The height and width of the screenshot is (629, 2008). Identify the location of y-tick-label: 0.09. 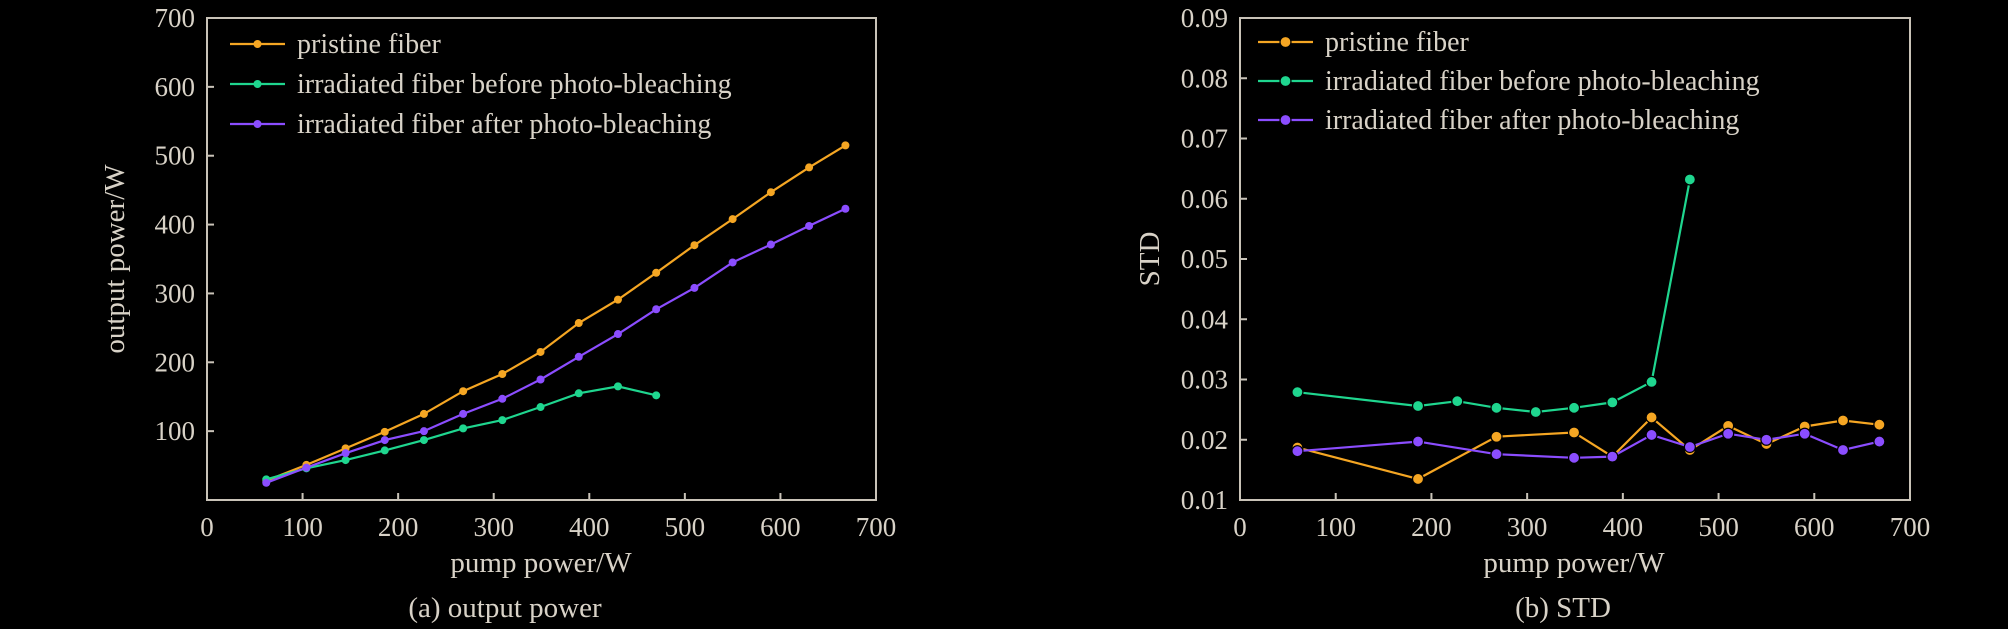
(1204, 18).